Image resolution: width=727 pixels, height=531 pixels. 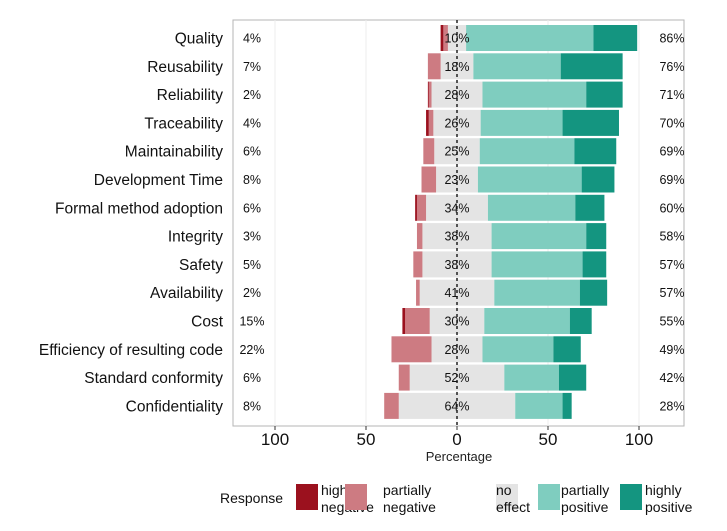 I want to click on category-label: Cost, so click(x=207, y=322).